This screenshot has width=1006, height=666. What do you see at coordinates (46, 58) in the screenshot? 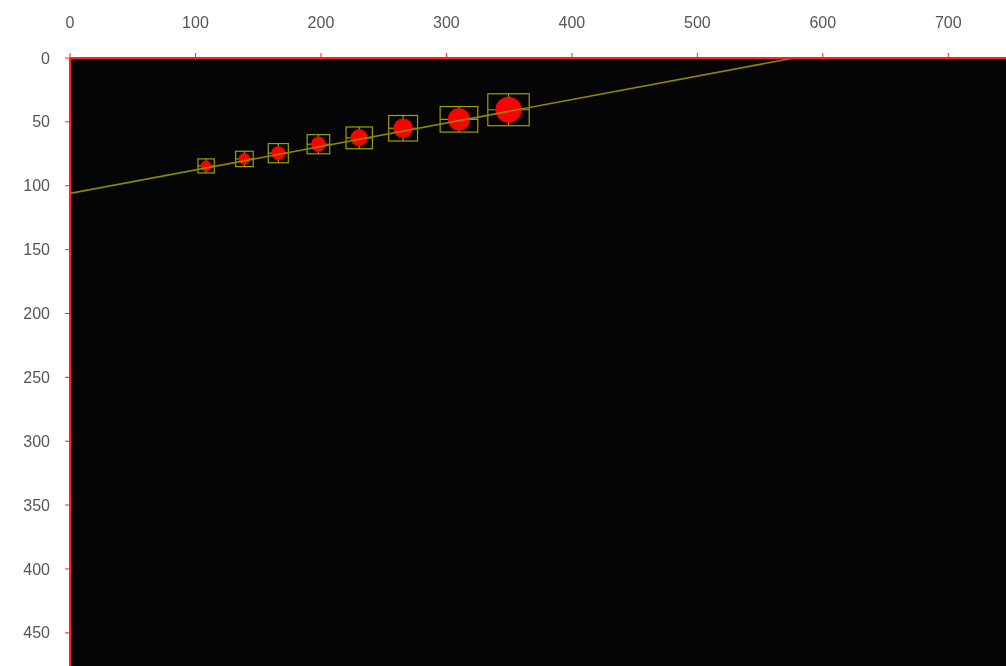
I see `y-tick-label: 0` at bounding box center [46, 58].